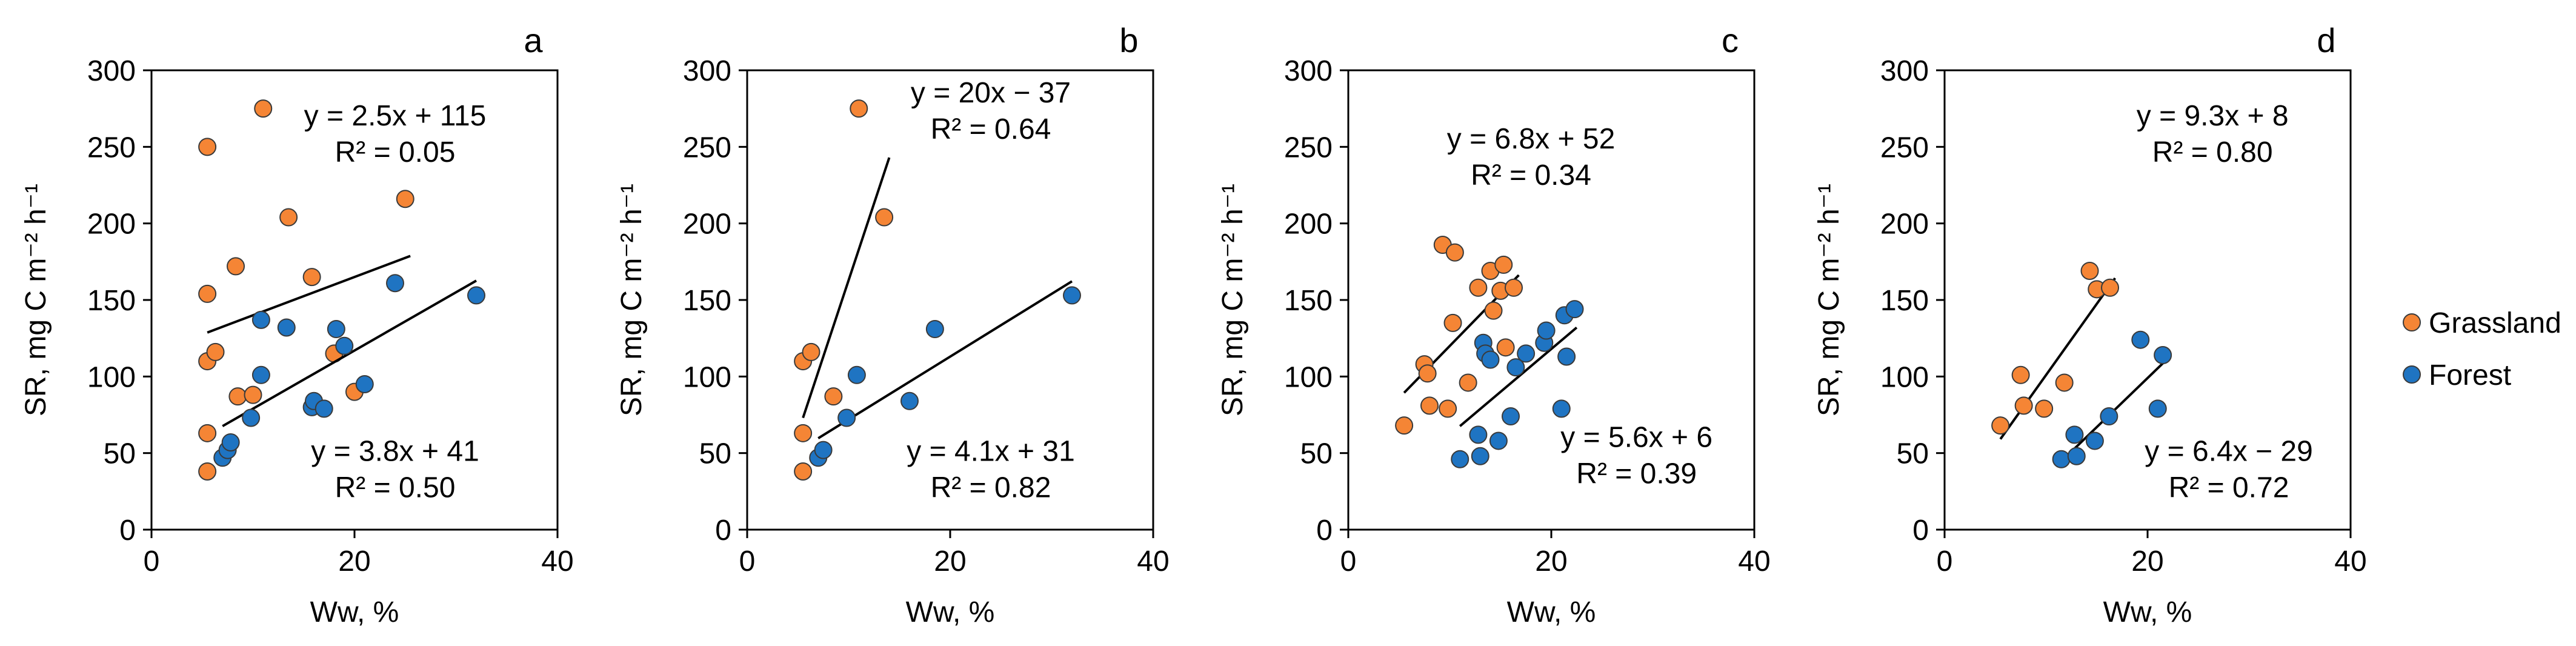 The height and width of the screenshot is (646, 2576). I want to click on panel-a-y-tick-label: 100, so click(111, 377).